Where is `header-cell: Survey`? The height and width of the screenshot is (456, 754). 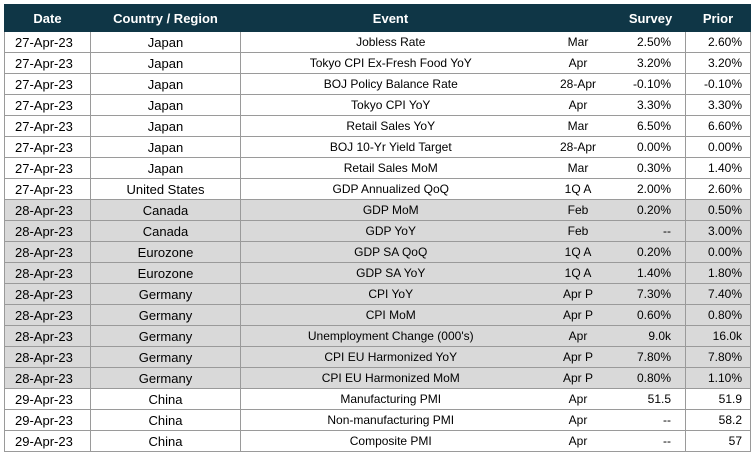 header-cell: Survey is located at coordinates (650, 18).